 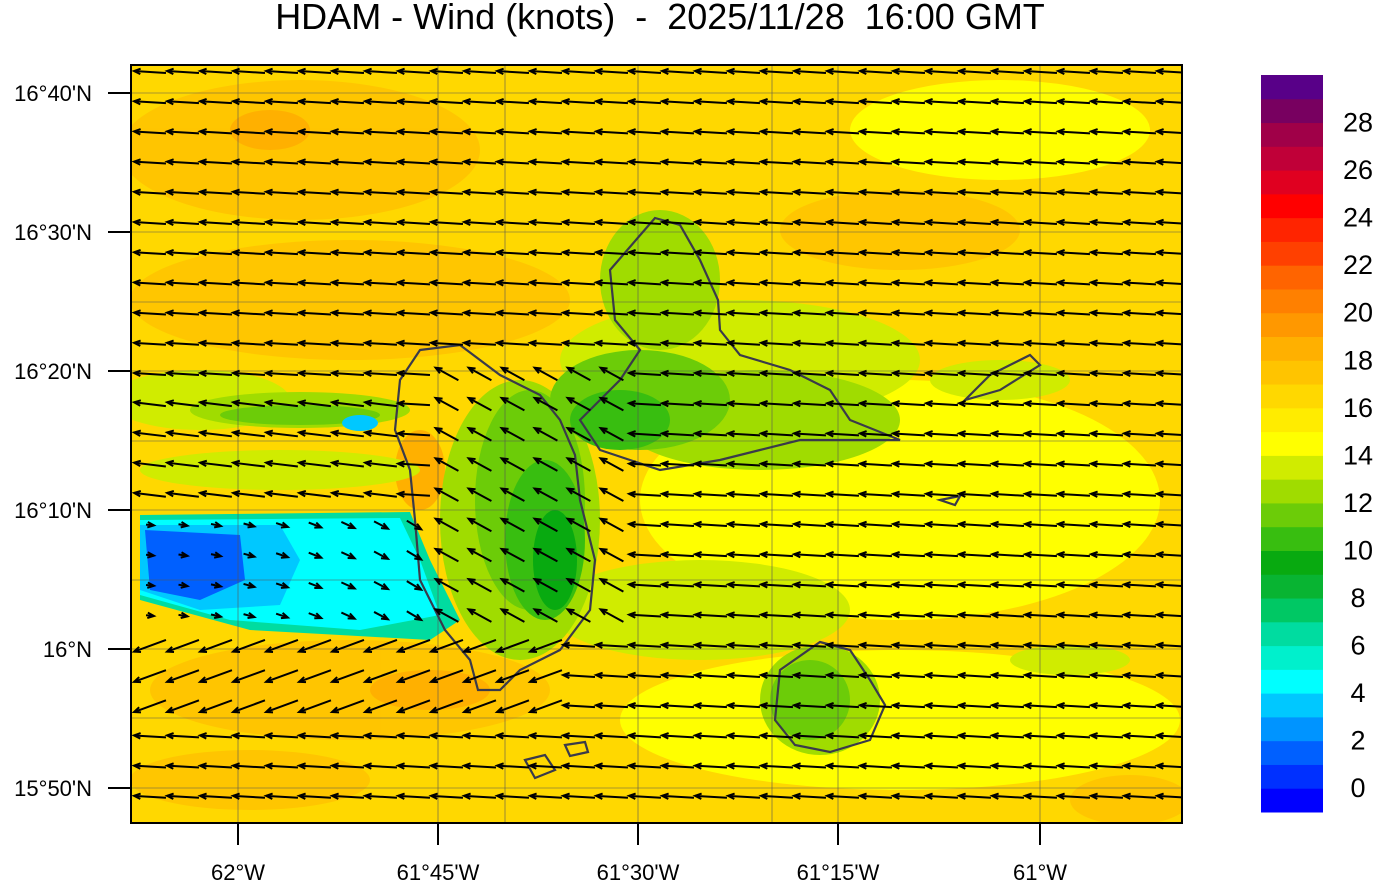 What do you see at coordinates (1358, 218) in the screenshot?
I see `colorbar-label: 24` at bounding box center [1358, 218].